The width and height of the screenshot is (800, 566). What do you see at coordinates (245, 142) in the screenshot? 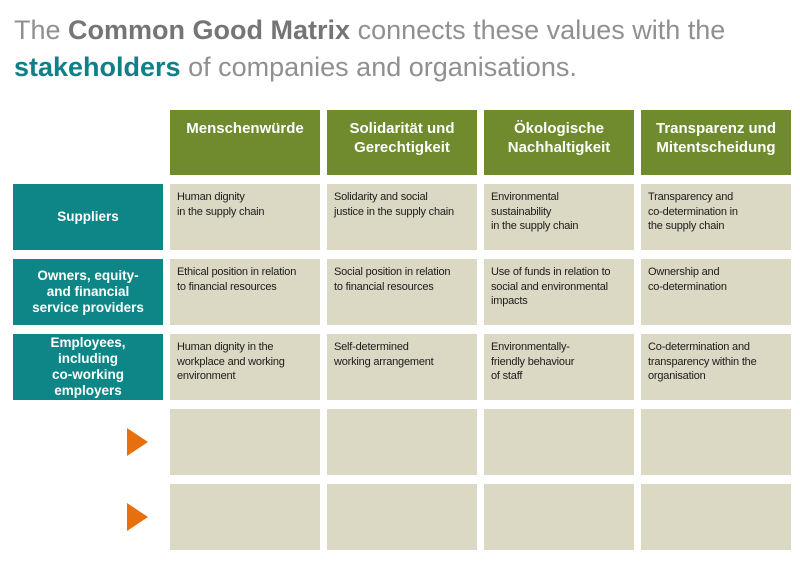
I see `column-header-menschenwuerde: Menschenwürde` at bounding box center [245, 142].